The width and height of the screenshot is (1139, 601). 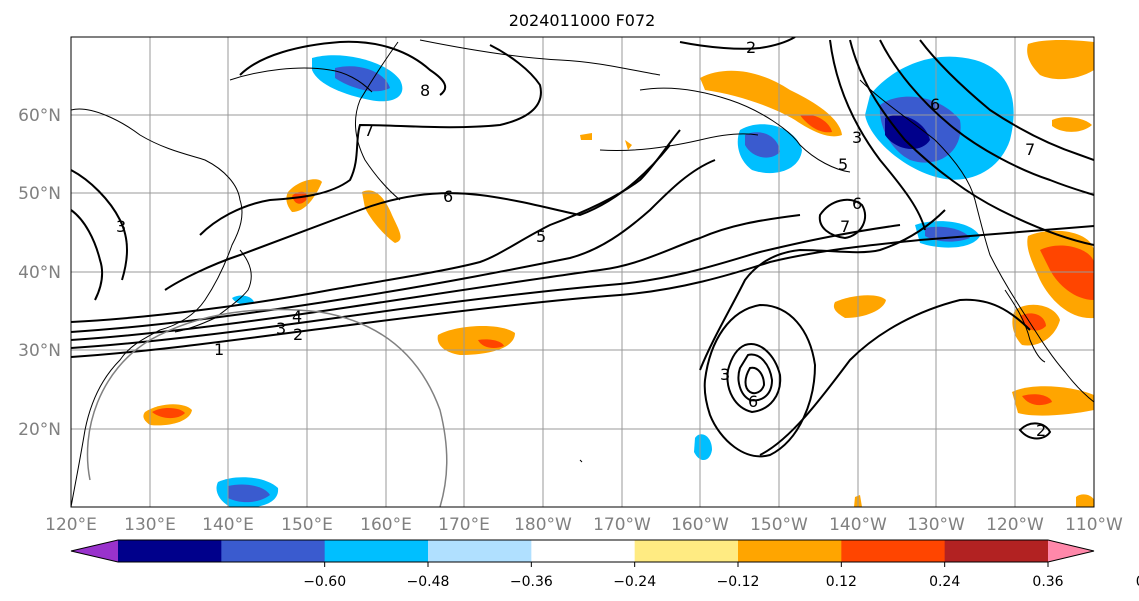 I want to click on contour-2-left, so click(x=87, y=255).